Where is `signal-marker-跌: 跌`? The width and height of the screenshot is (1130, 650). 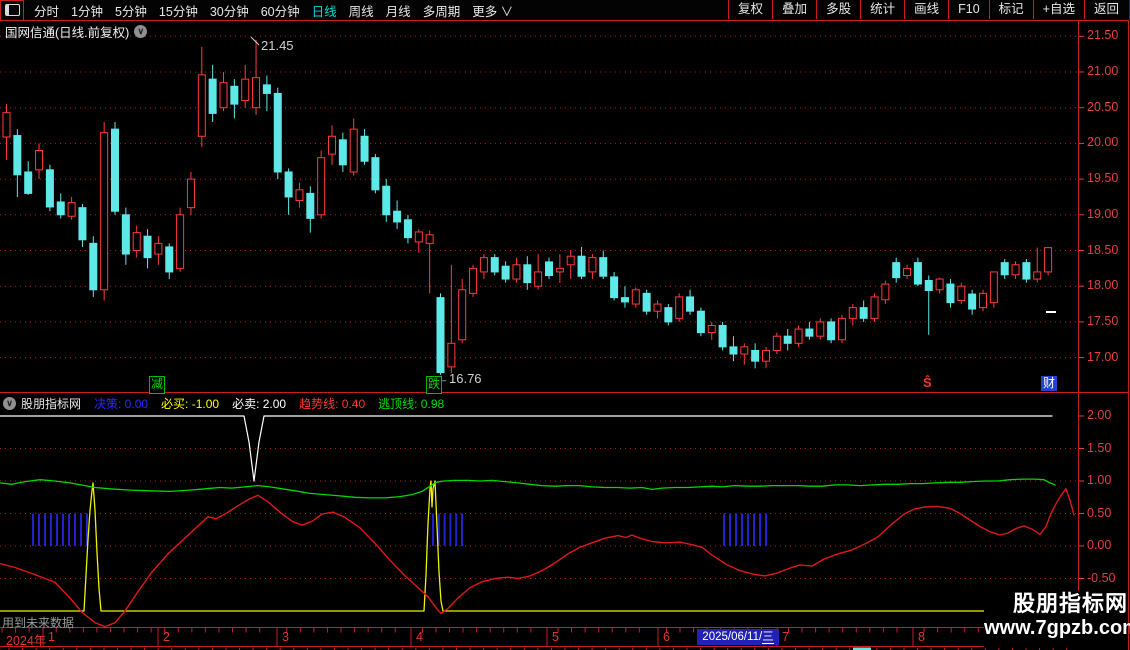 signal-marker-跌: 跌 is located at coordinates (434, 385).